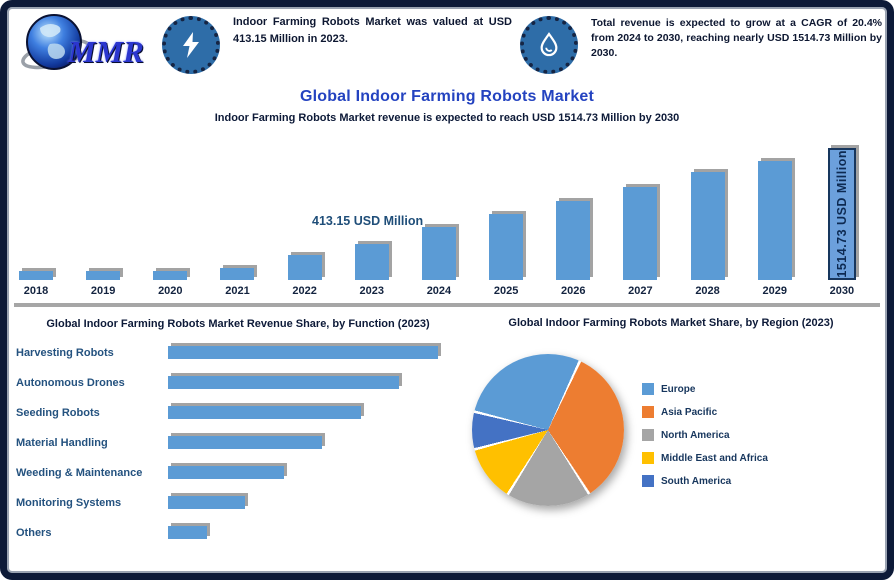 This screenshot has height=580, width=894. I want to click on legend-item: Europe, so click(705, 389).